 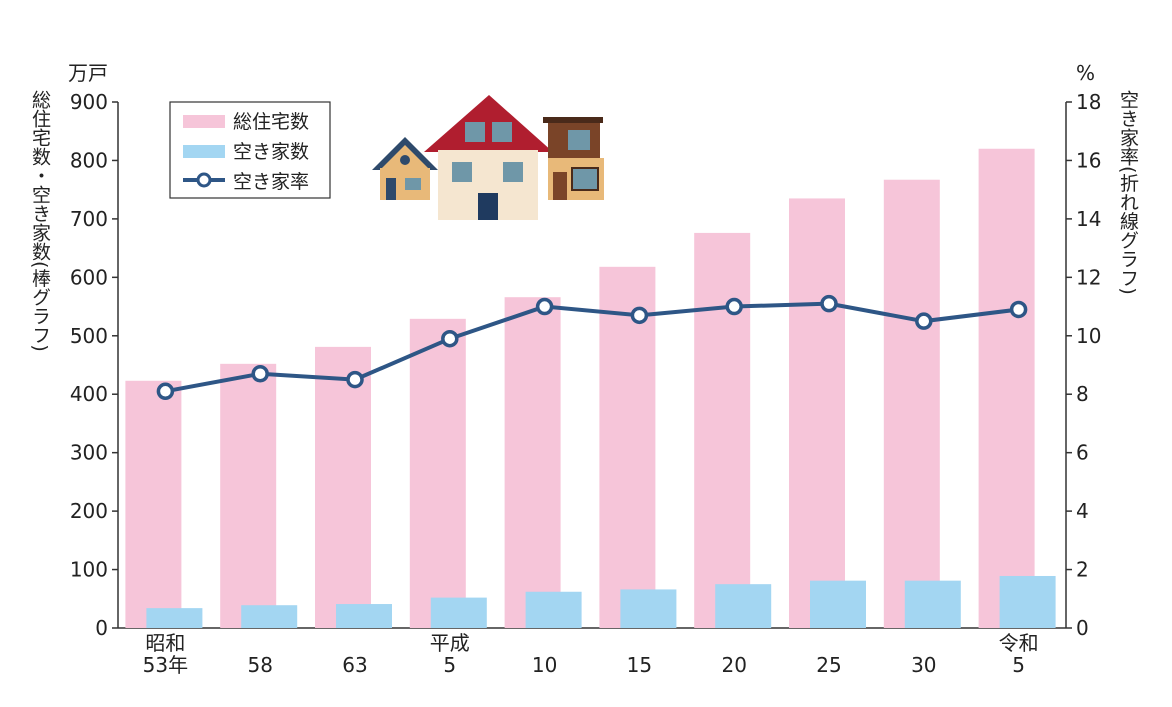 I want to click on right-tick-label: 4, so click(x=1082, y=511).